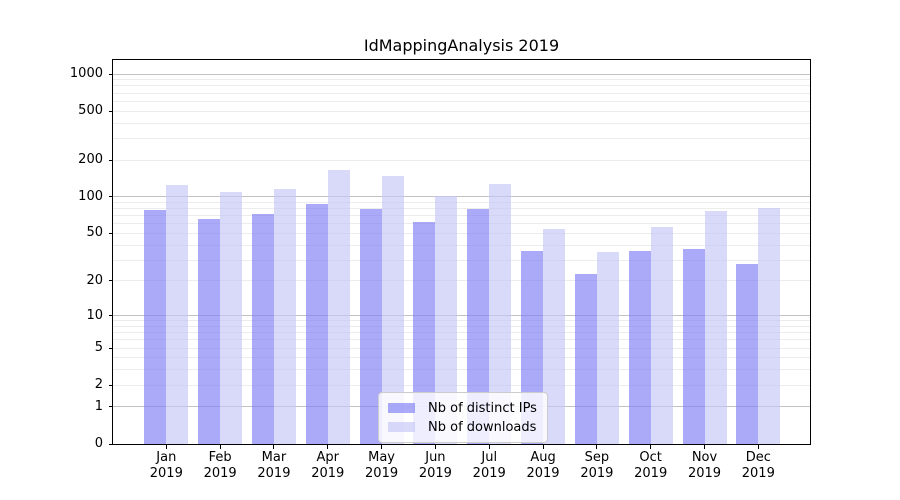  Describe the element at coordinates (328, 466) in the screenshot. I see `x-tick-label: Apr 2019` at that location.